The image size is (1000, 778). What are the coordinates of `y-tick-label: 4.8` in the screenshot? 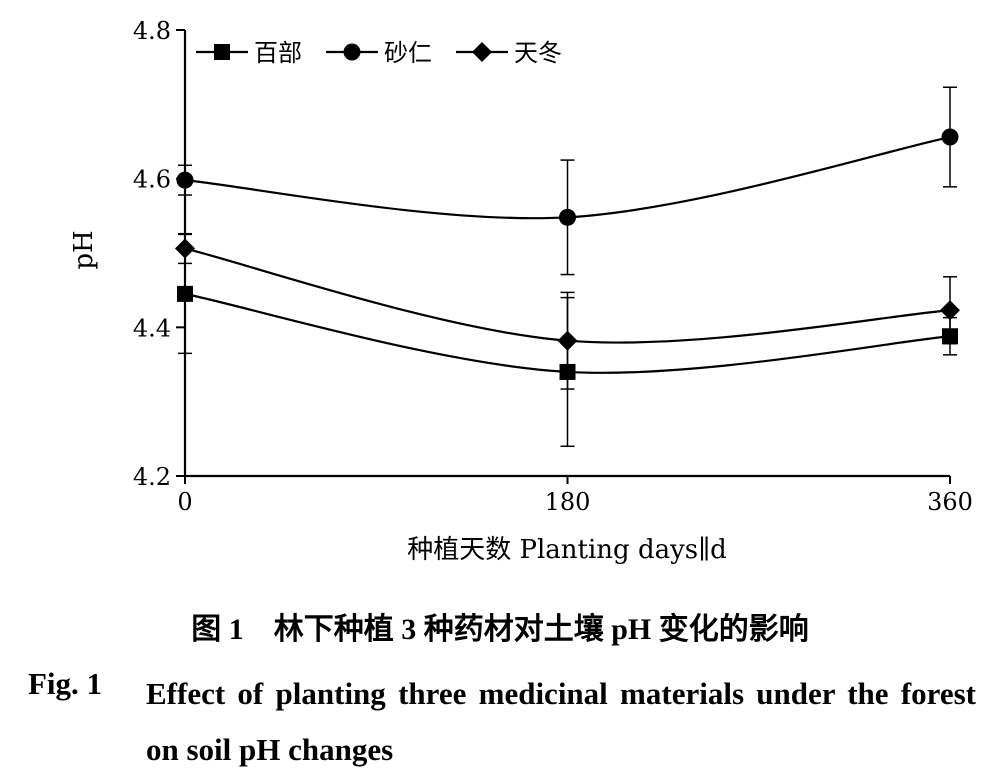 It's located at (152, 31).